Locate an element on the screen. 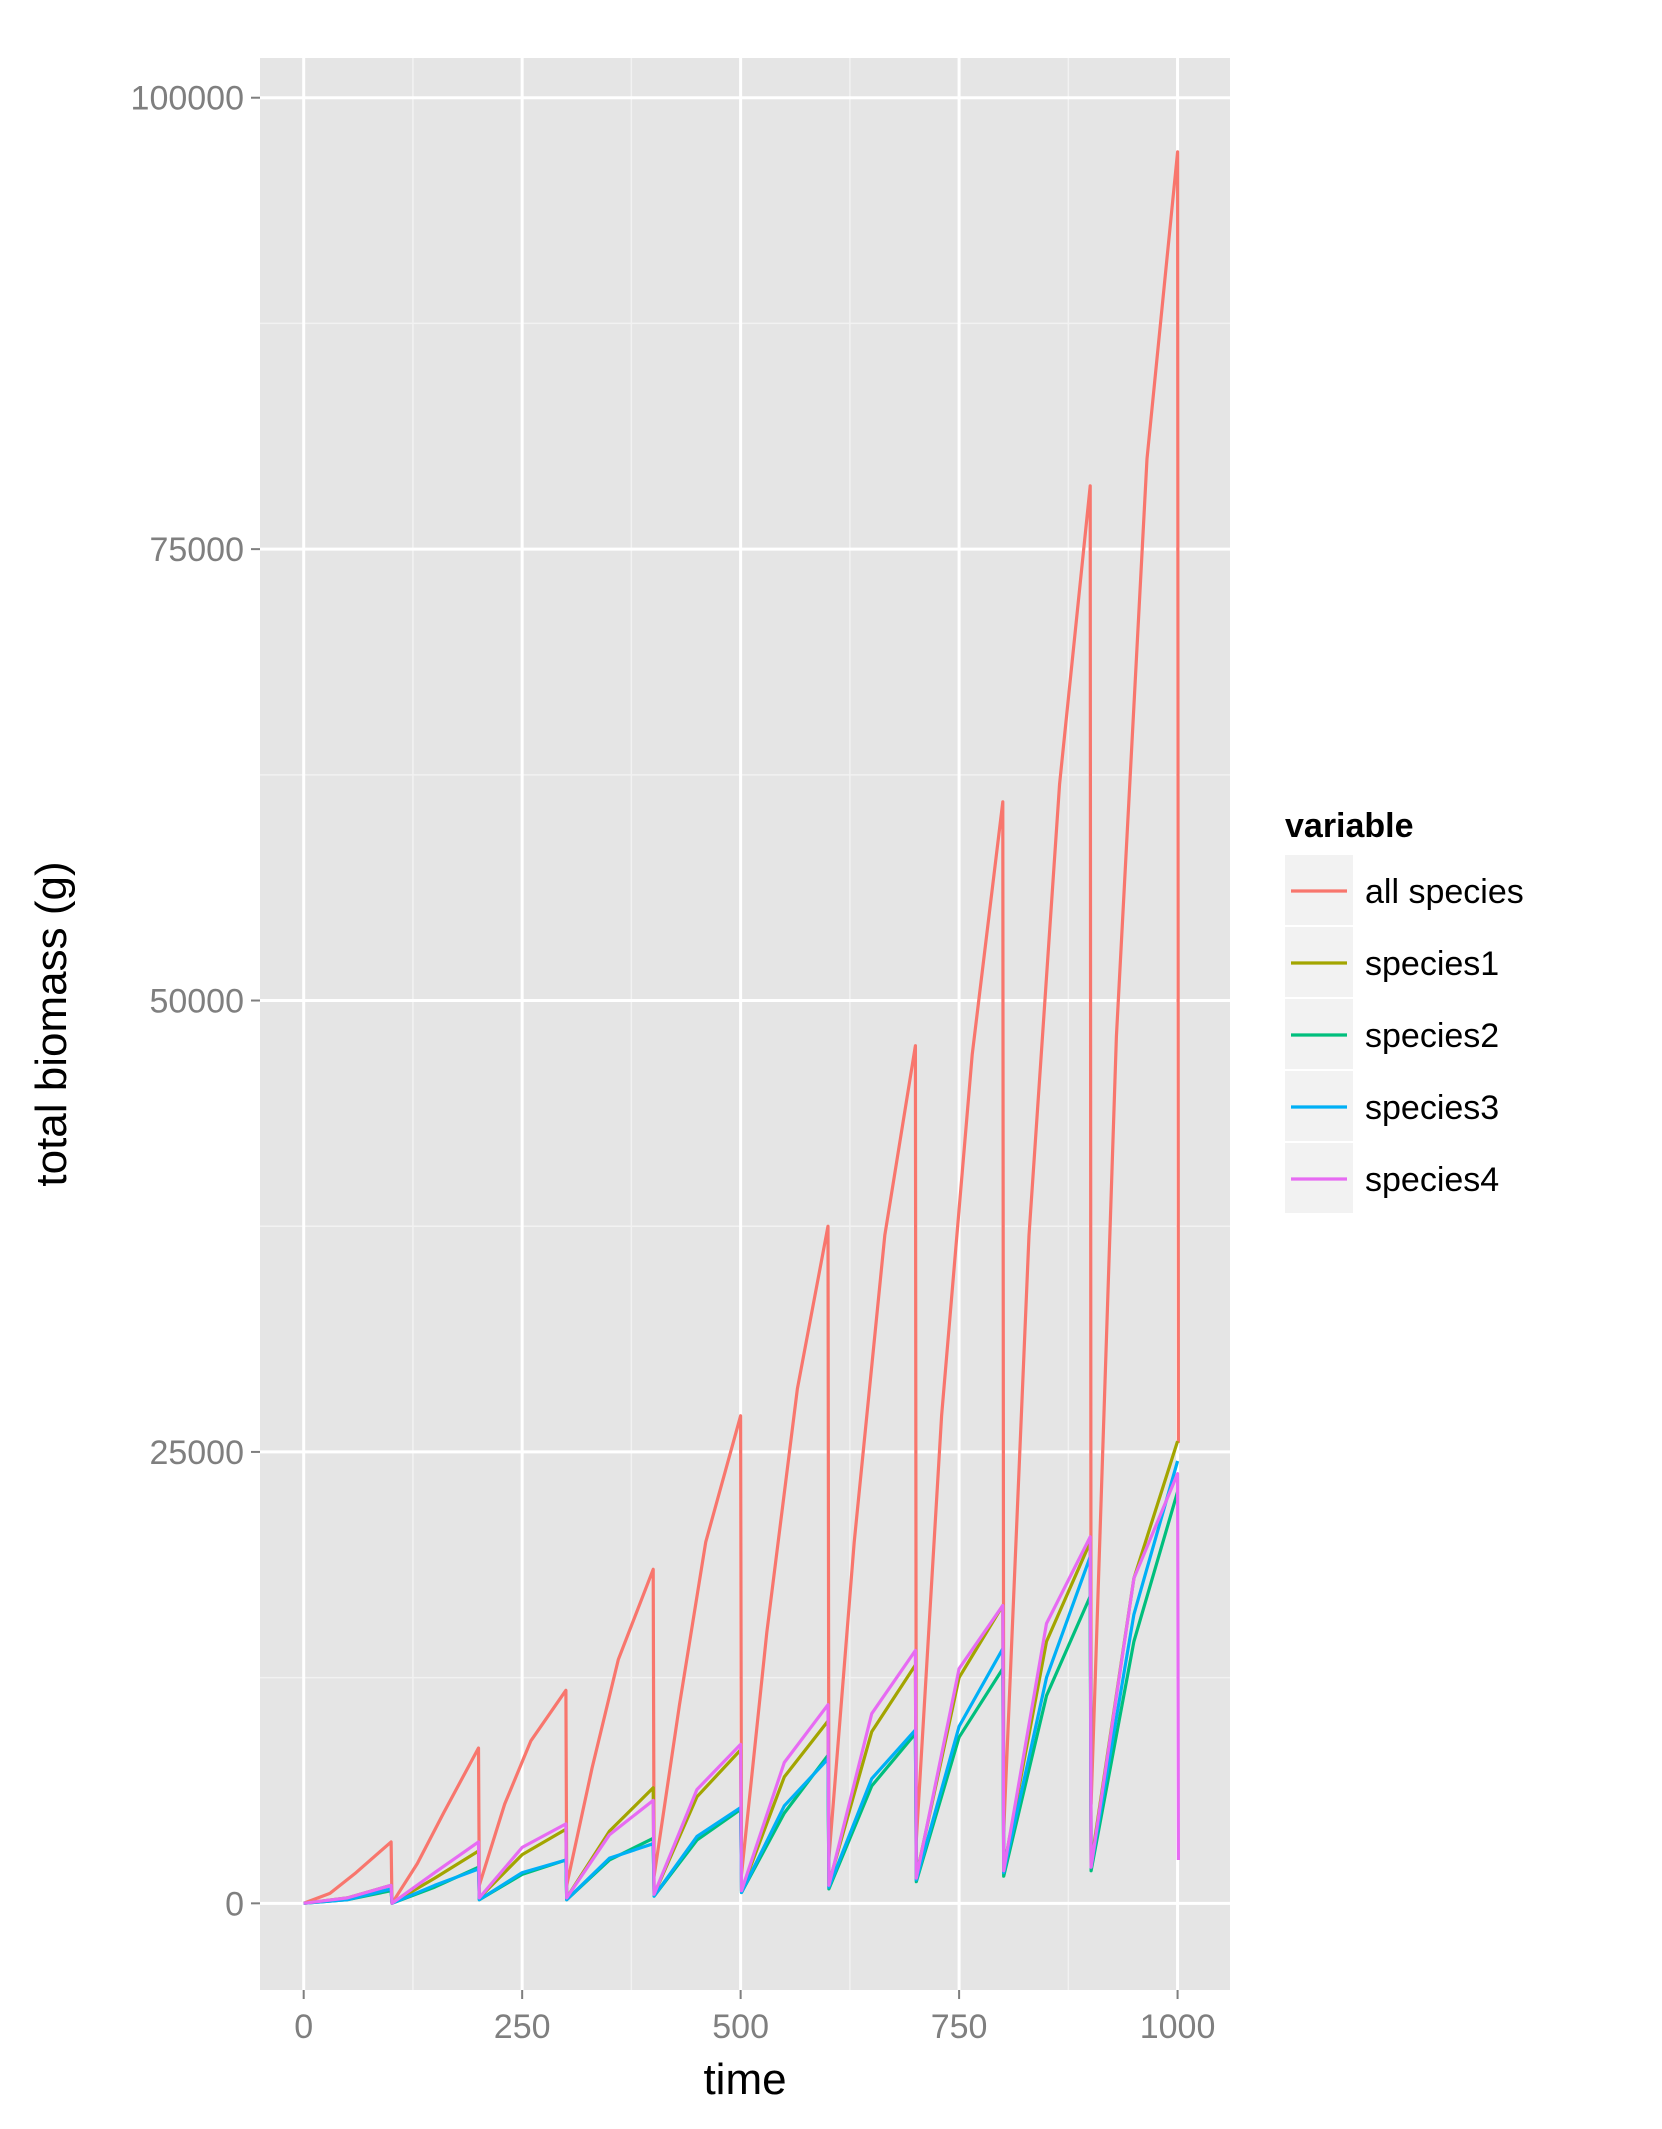 This screenshot has height=2129, width=1662. legend-title: variable is located at coordinates (1349, 826).